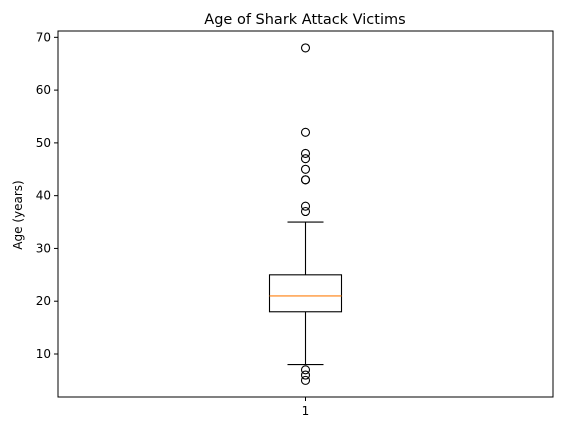 The height and width of the screenshot is (435, 562). What do you see at coordinates (306, 411) in the screenshot?
I see `x-tick-label: 1` at bounding box center [306, 411].